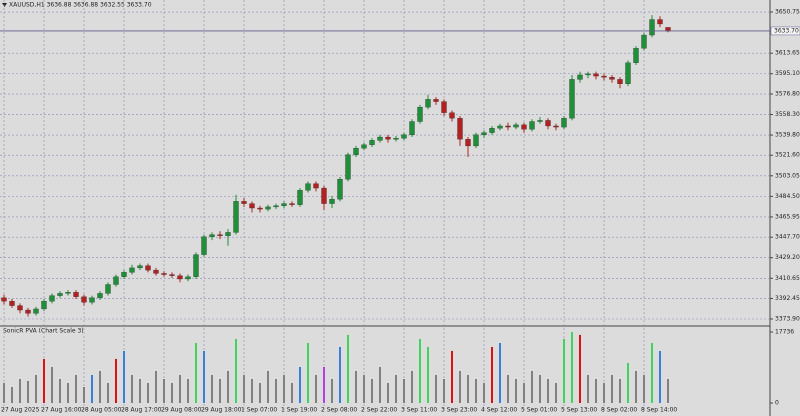 This screenshot has height=416, width=800. Describe the element at coordinates (787, 216) in the screenshot. I see `y-tick-label: 3465.95` at that location.